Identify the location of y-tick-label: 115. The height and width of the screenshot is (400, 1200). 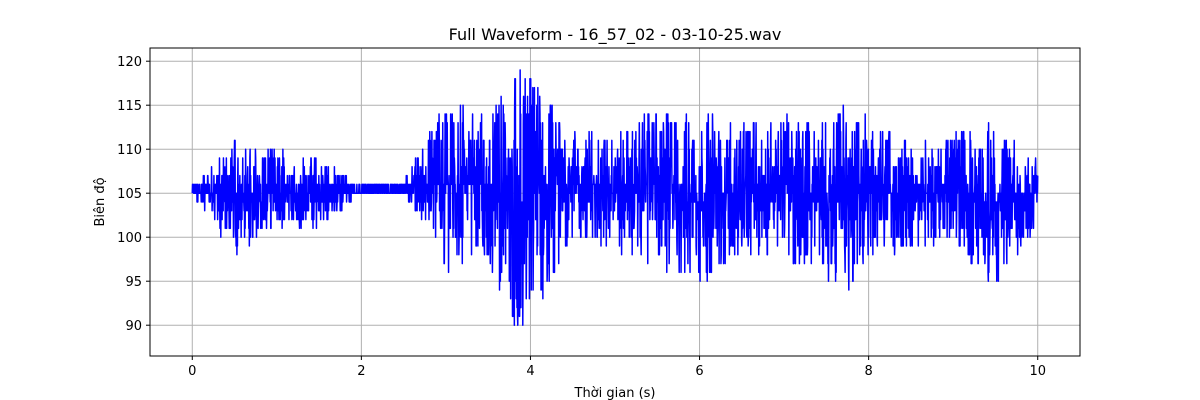
(129, 106).